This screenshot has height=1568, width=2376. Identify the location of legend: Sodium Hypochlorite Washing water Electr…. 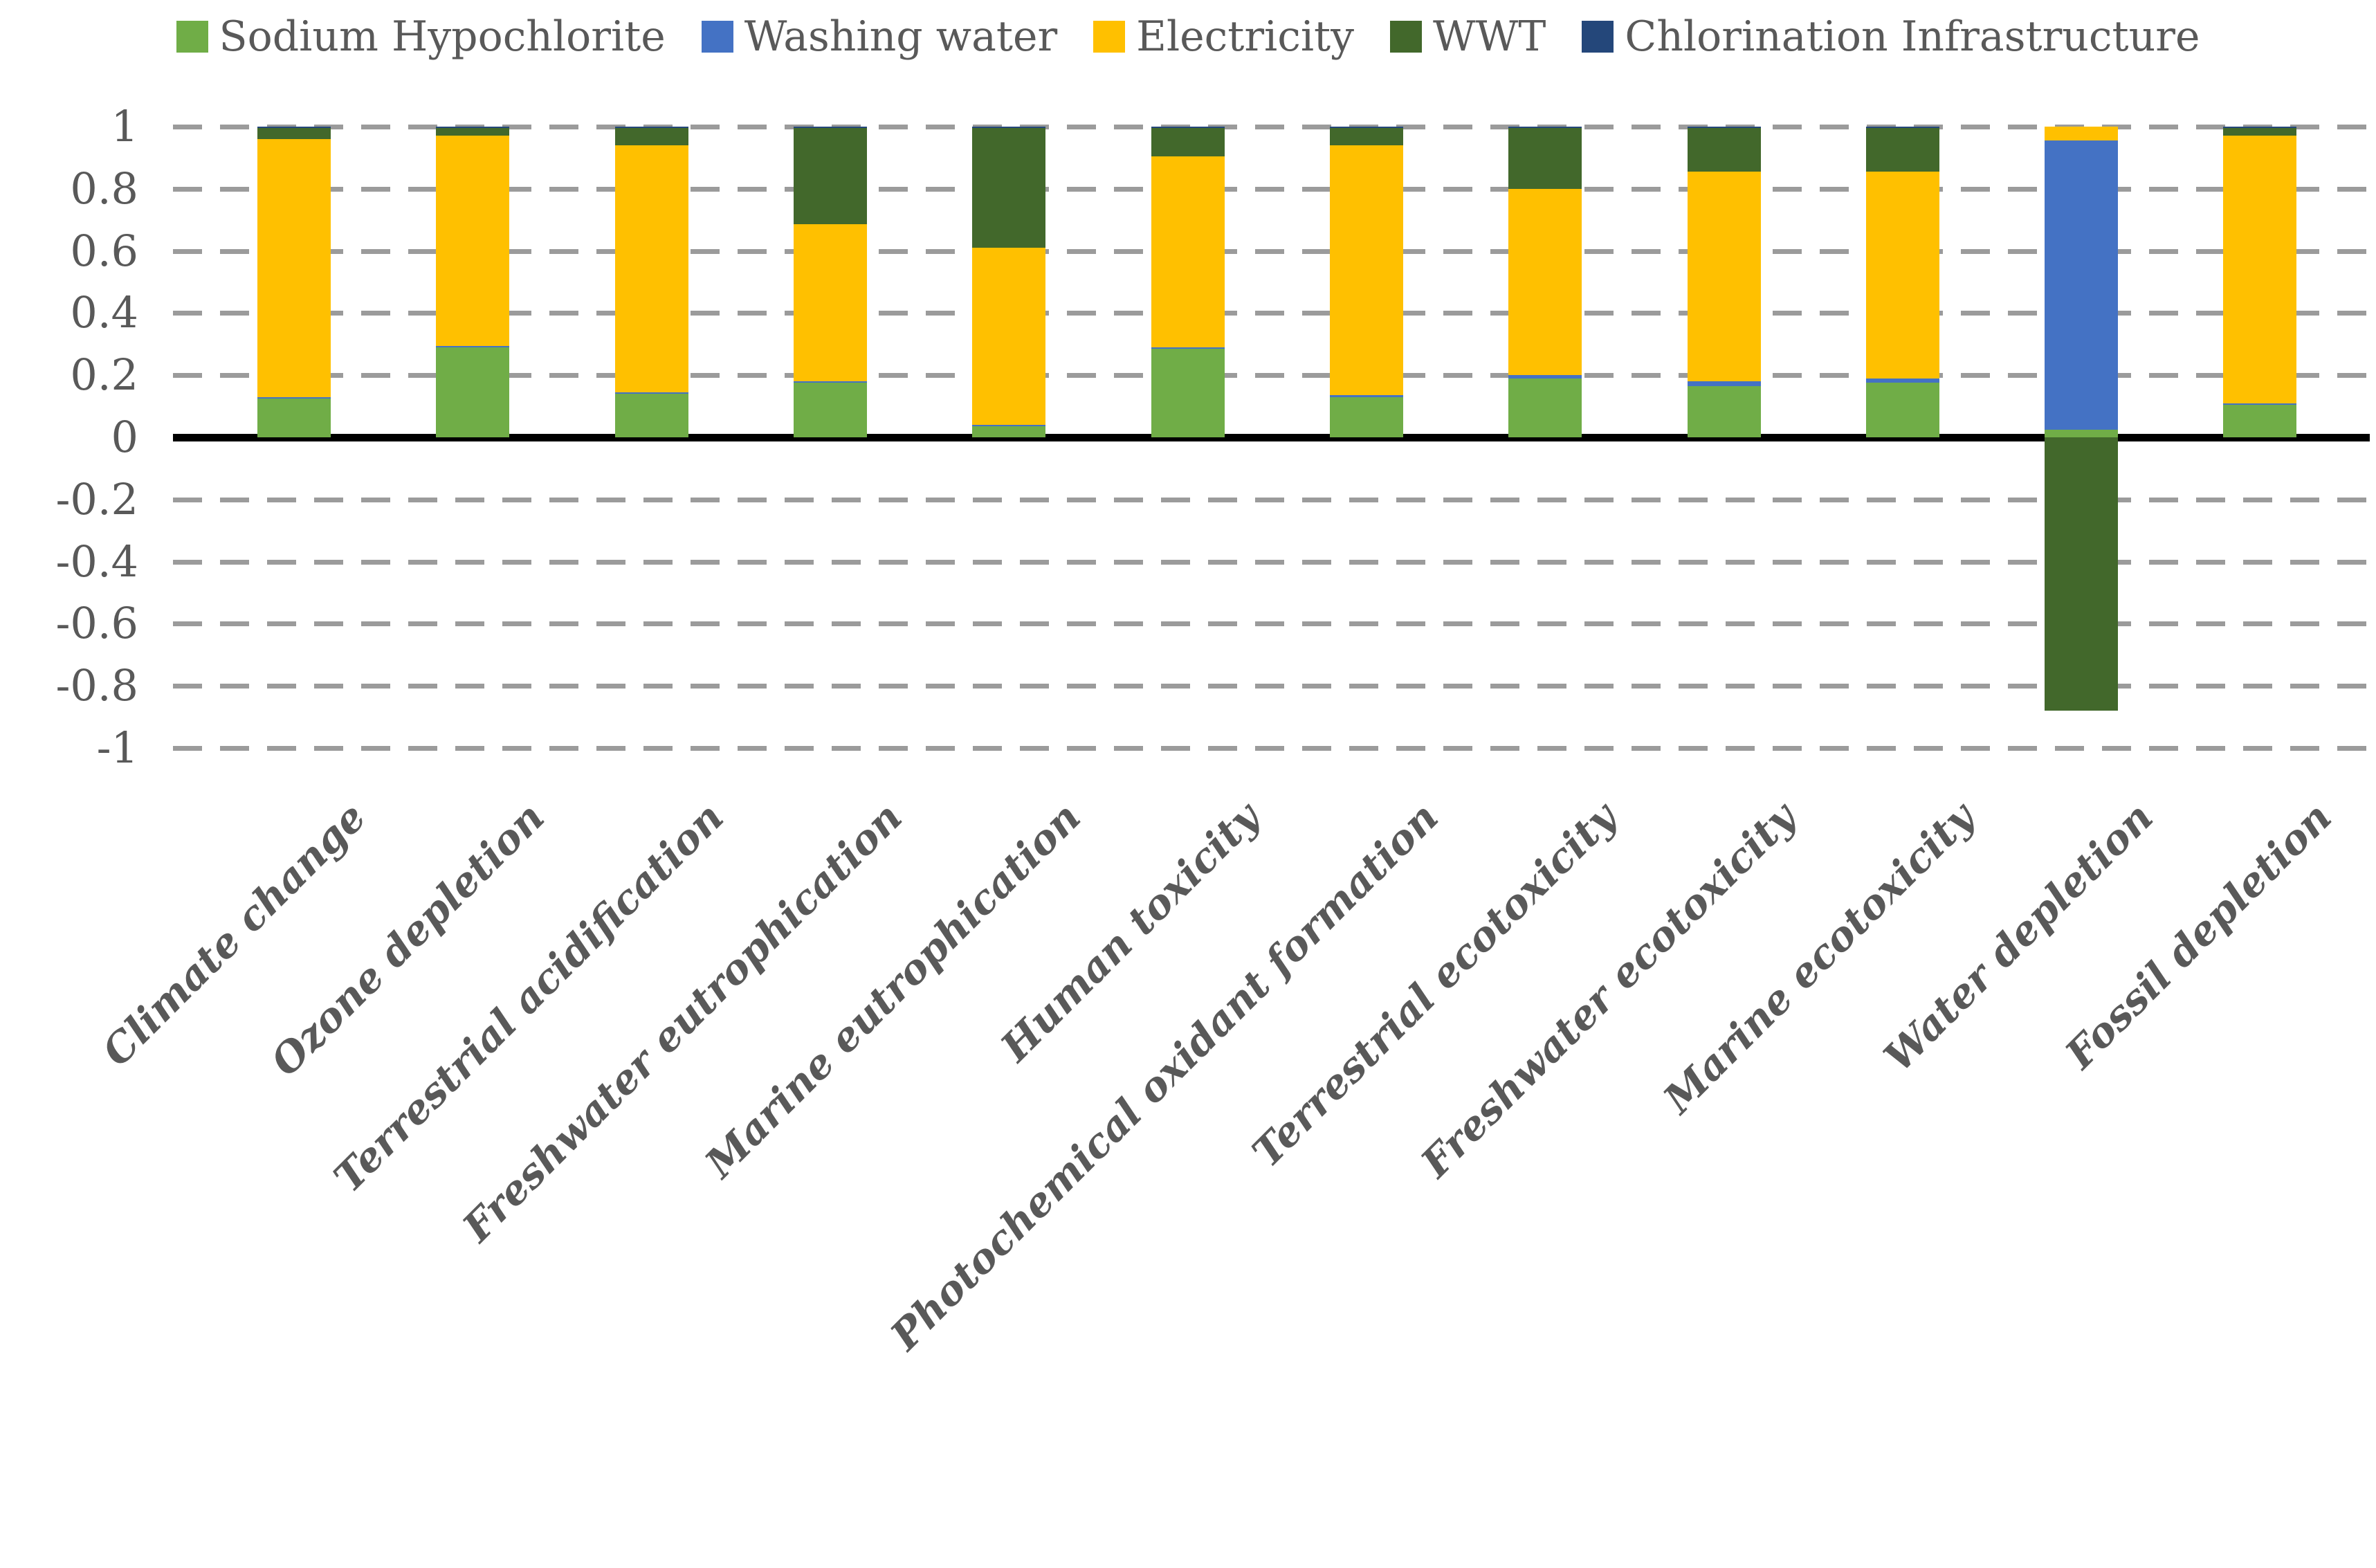
(1188, 36).